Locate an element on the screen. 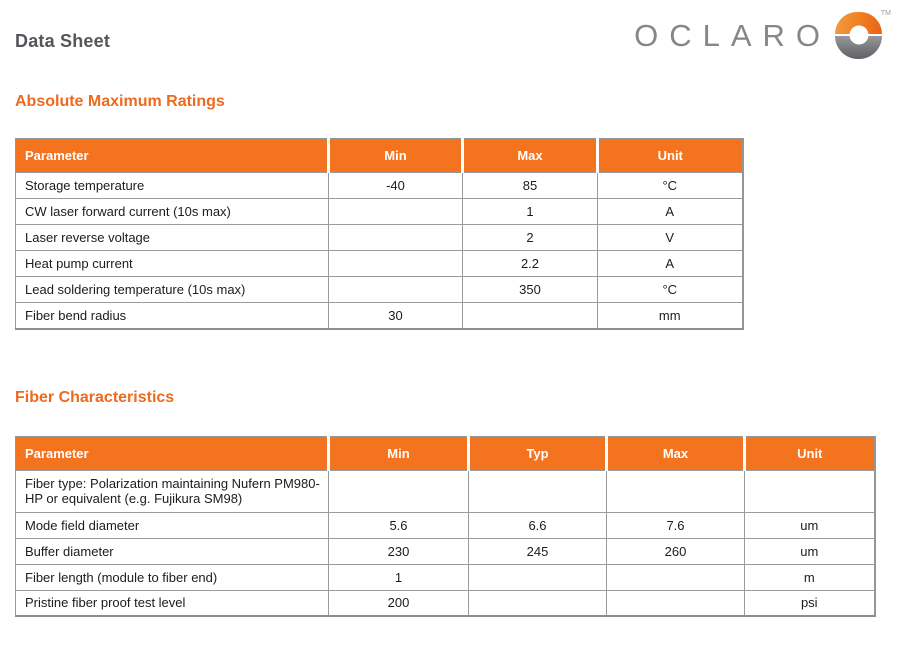  table-row: CW laser forward current (10s max) 1 A is located at coordinates (379, 211).